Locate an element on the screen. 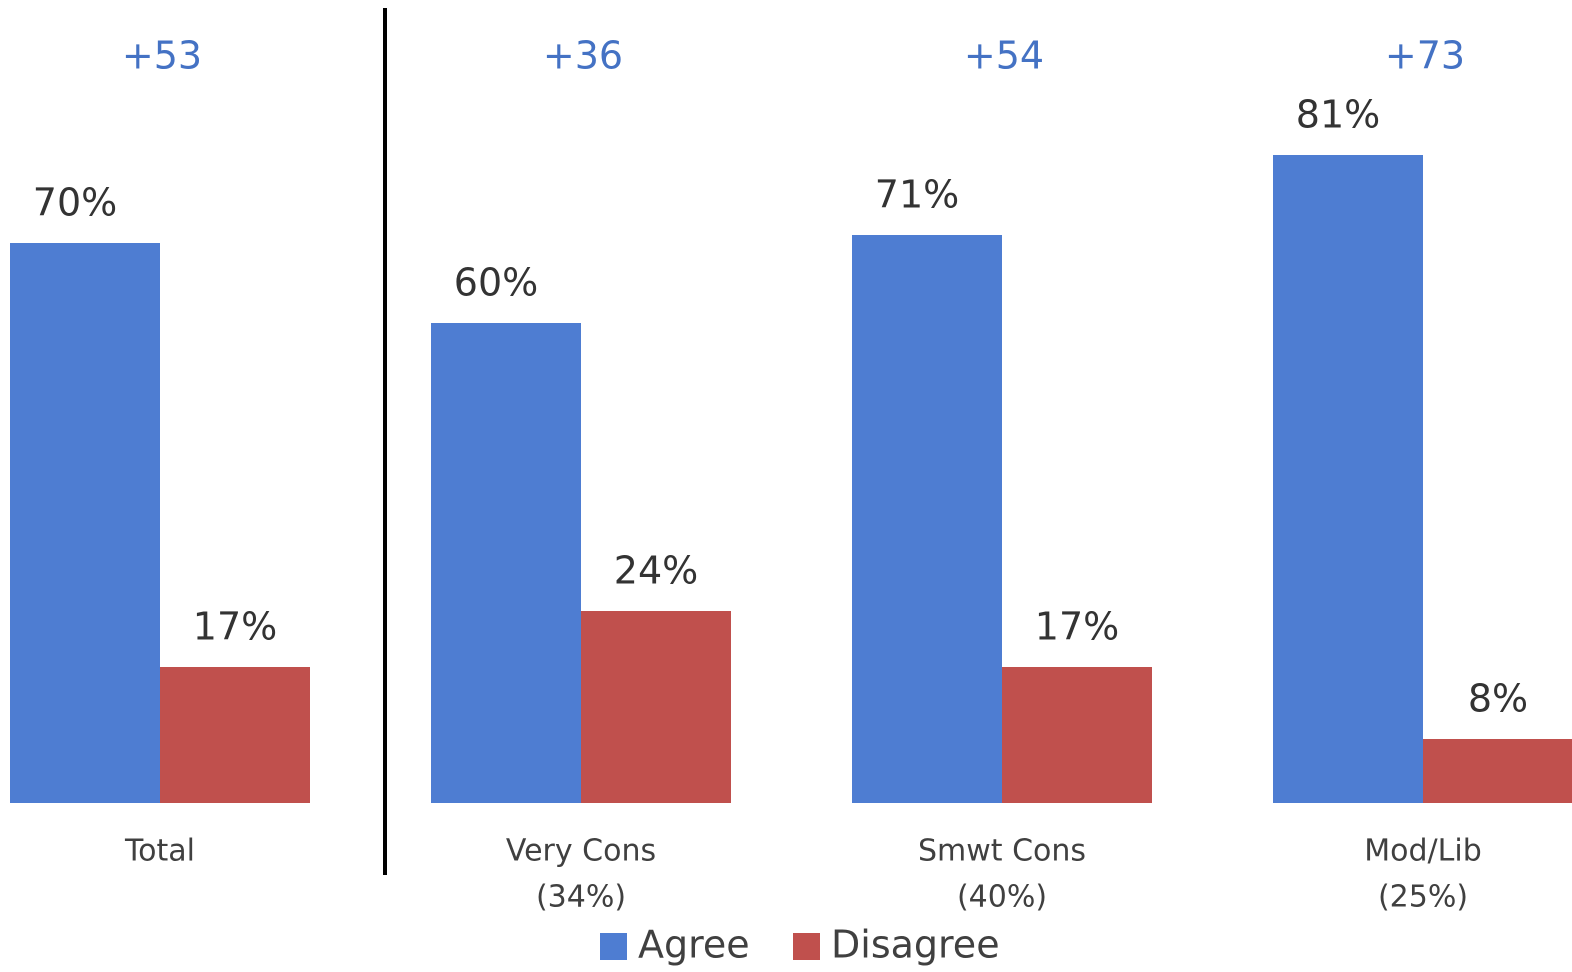  x-tick-sublabel: (40%) is located at coordinates (1002, 897).